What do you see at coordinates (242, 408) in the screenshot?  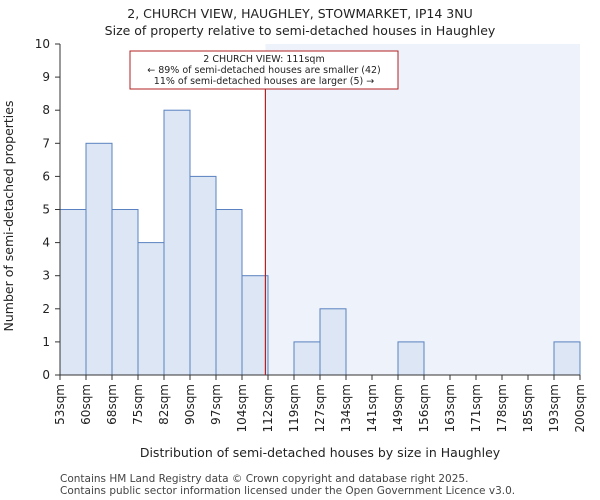 I see `x-tick-label: 104sqm` at bounding box center [242, 408].